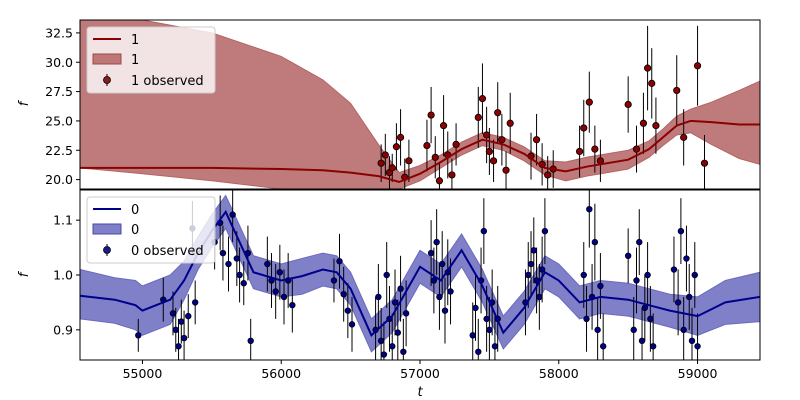 This screenshot has height=400, width=800. I want to click on bottom-legend-line-label: 0, so click(135, 210).